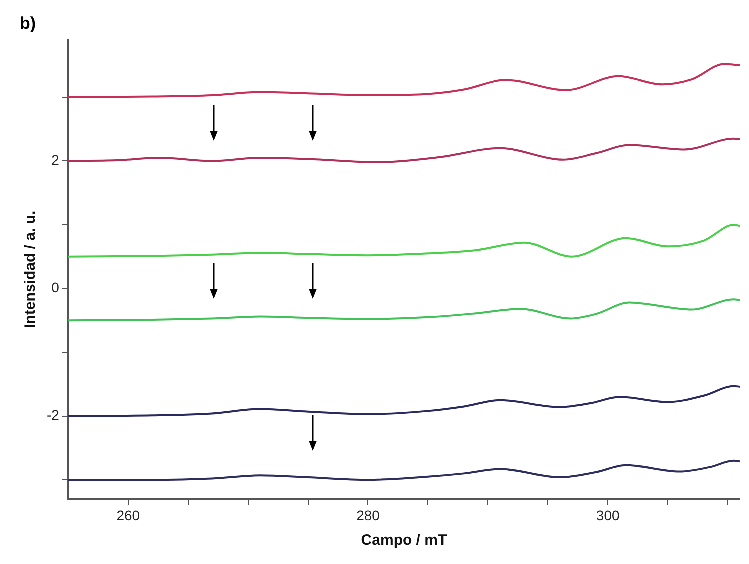 This screenshot has height=564, width=749. I want to click on x-tick-label: 260, so click(128, 515).